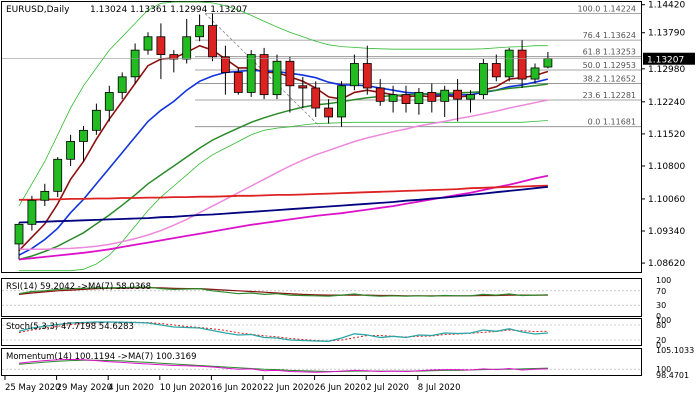 This screenshot has height=400, width=700. Describe the element at coordinates (666, 6) in the screenshot. I see `price-axis-label: 1.14420` at that location.